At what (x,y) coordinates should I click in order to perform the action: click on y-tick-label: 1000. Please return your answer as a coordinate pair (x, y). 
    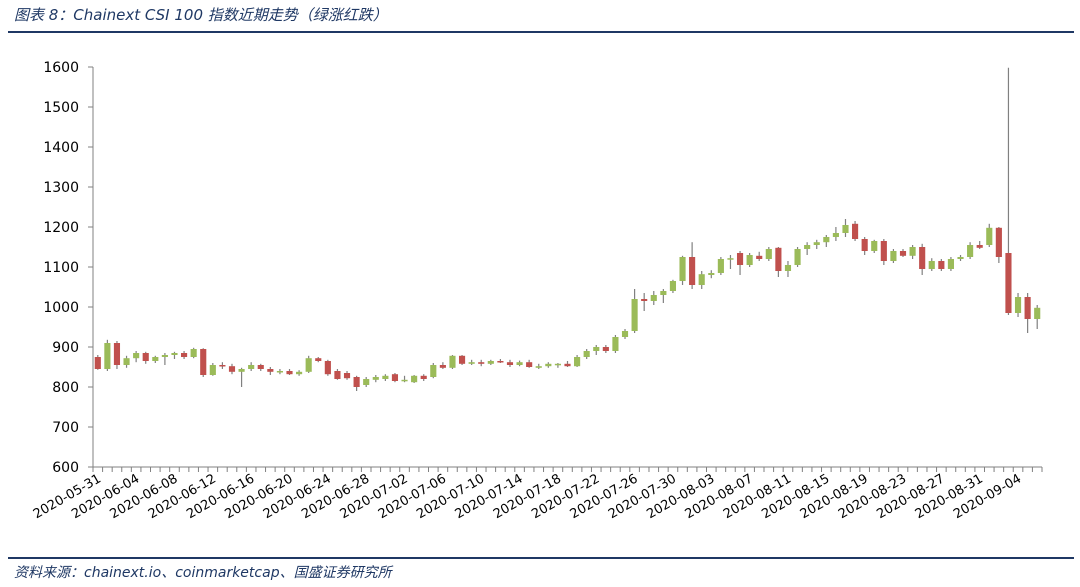
    Looking at the image, I should click on (61, 308).